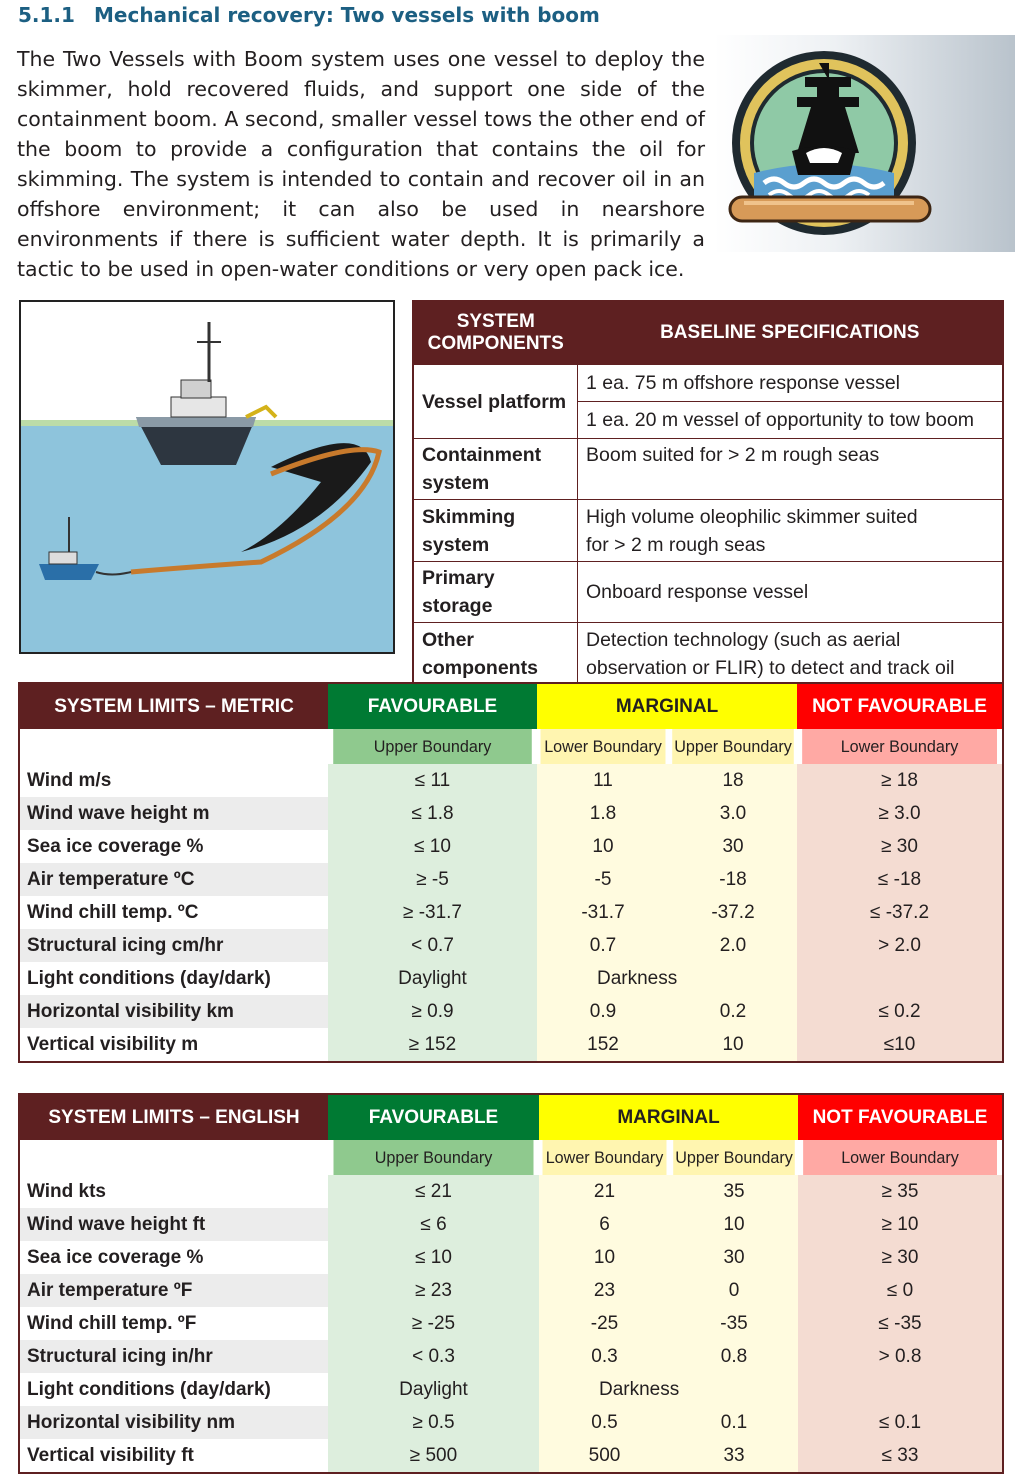 The width and height of the screenshot is (1015, 1481). I want to click on marginal-lower-value: 0.9, so click(603, 1011).